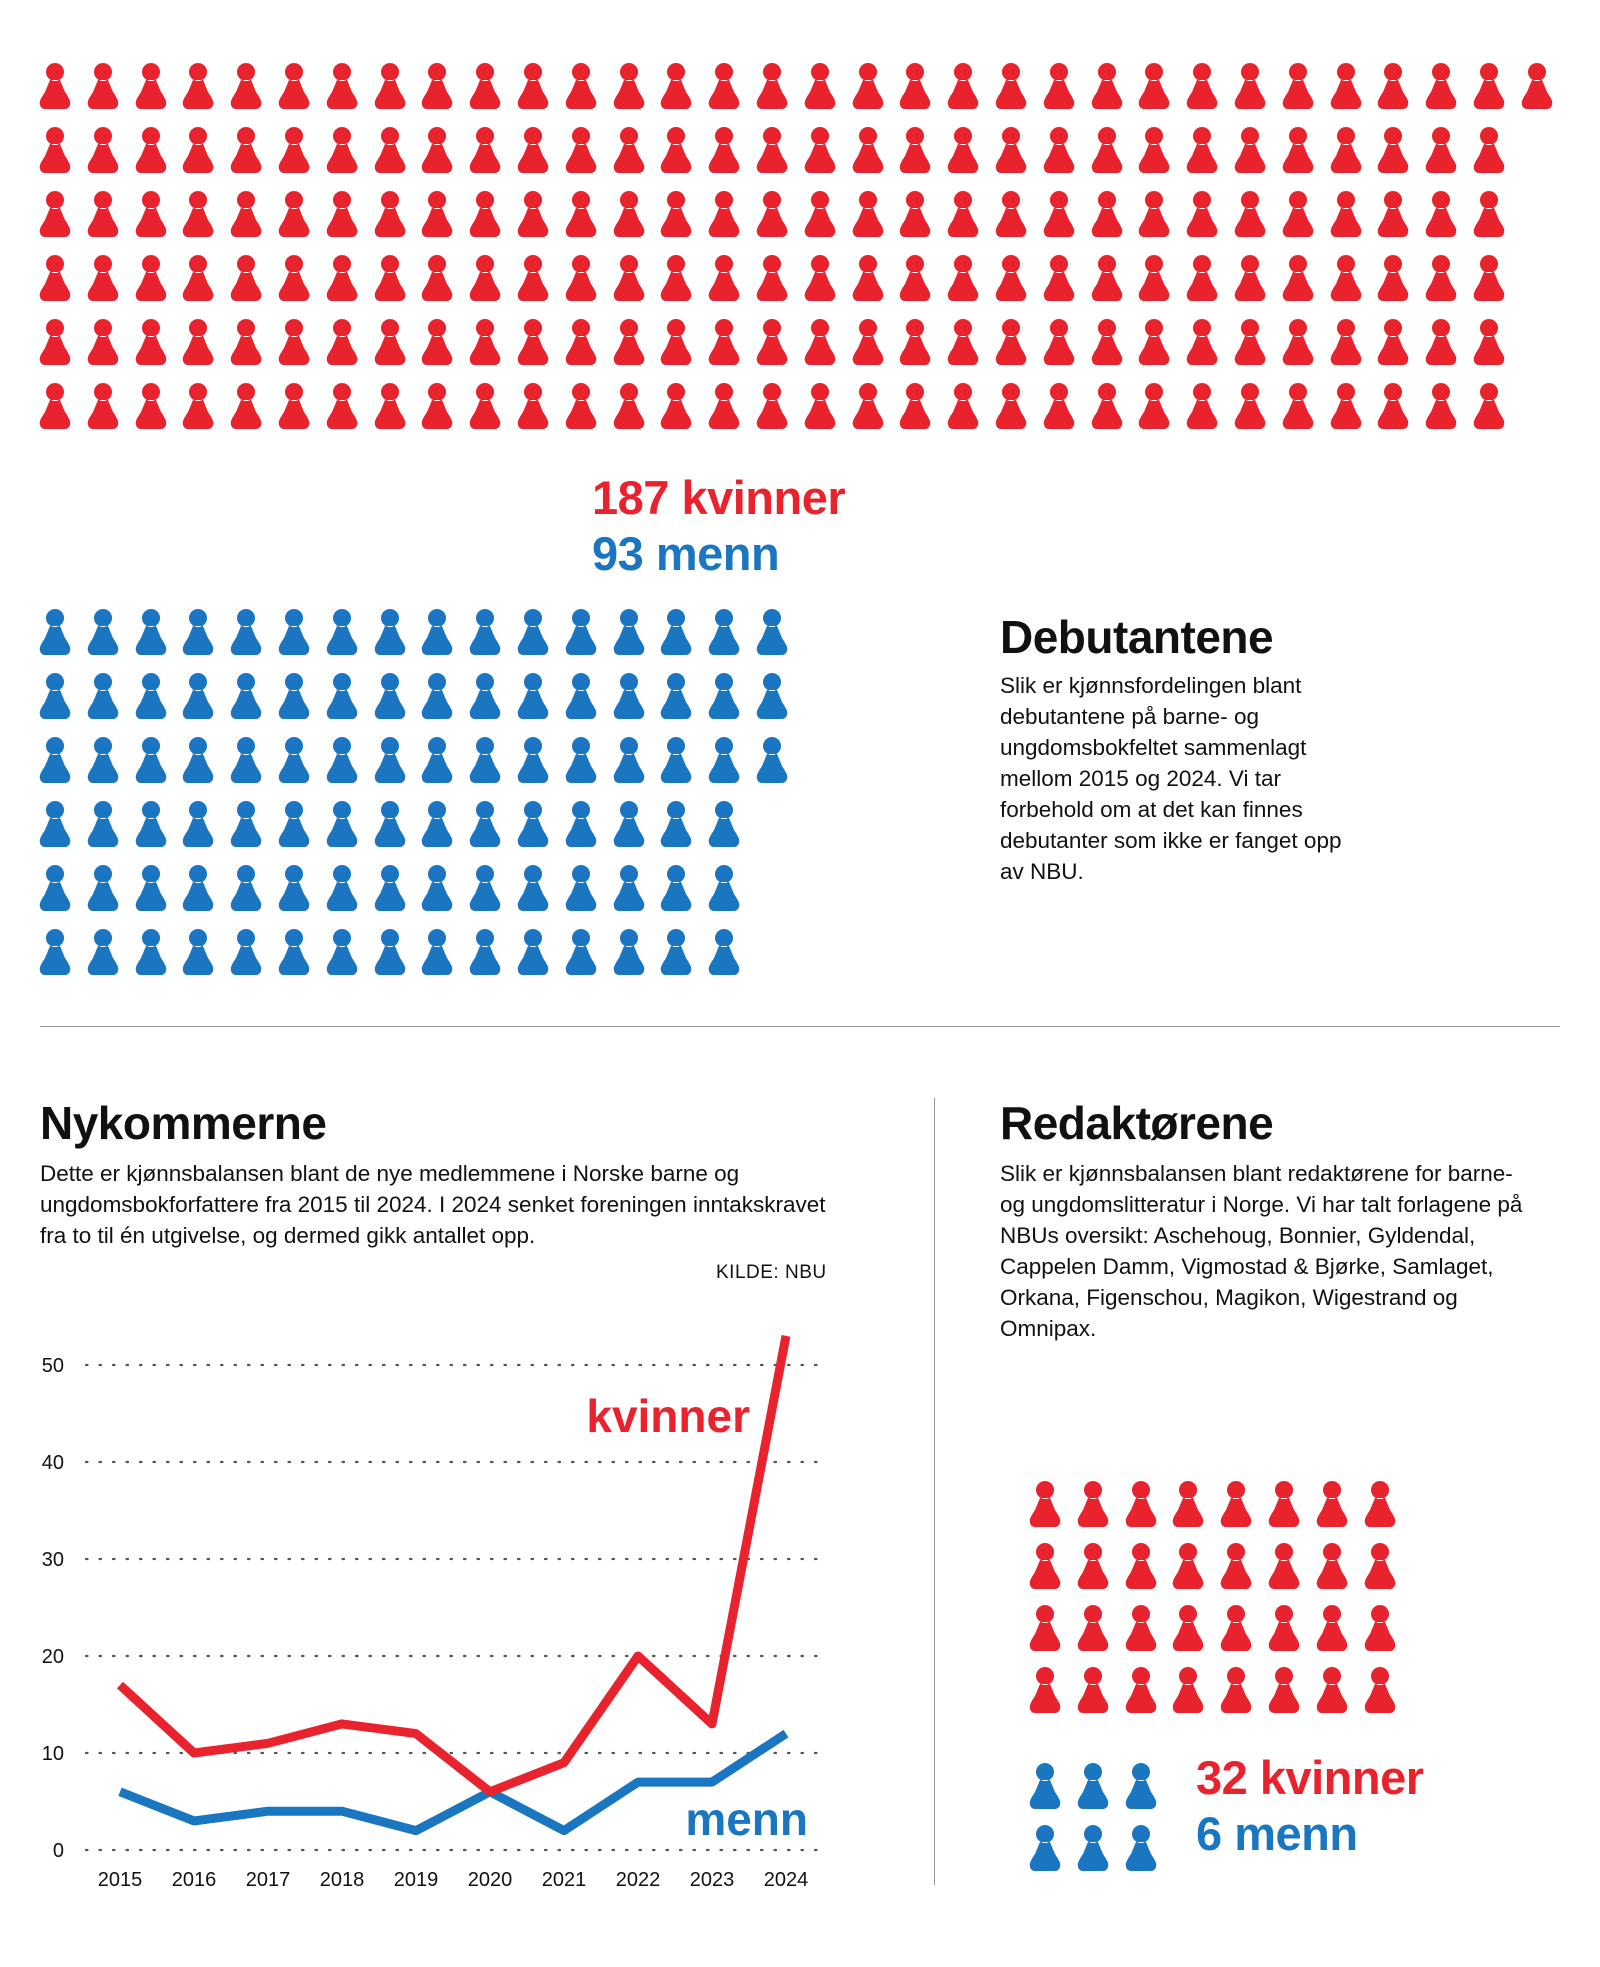 The width and height of the screenshot is (1600, 1967). I want to click on series-label-kvinner: kvinner, so click(668, 1416).